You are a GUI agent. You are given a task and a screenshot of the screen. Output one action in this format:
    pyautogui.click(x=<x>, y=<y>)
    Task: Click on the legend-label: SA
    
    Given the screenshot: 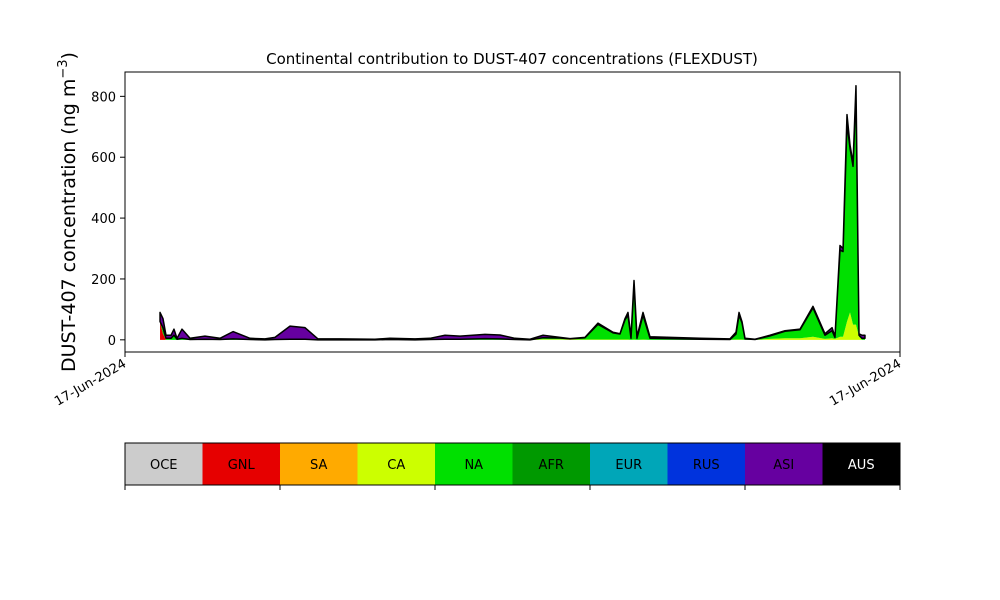 What is the action you would take?
    pyautogui.click(x=318, y=465)
    